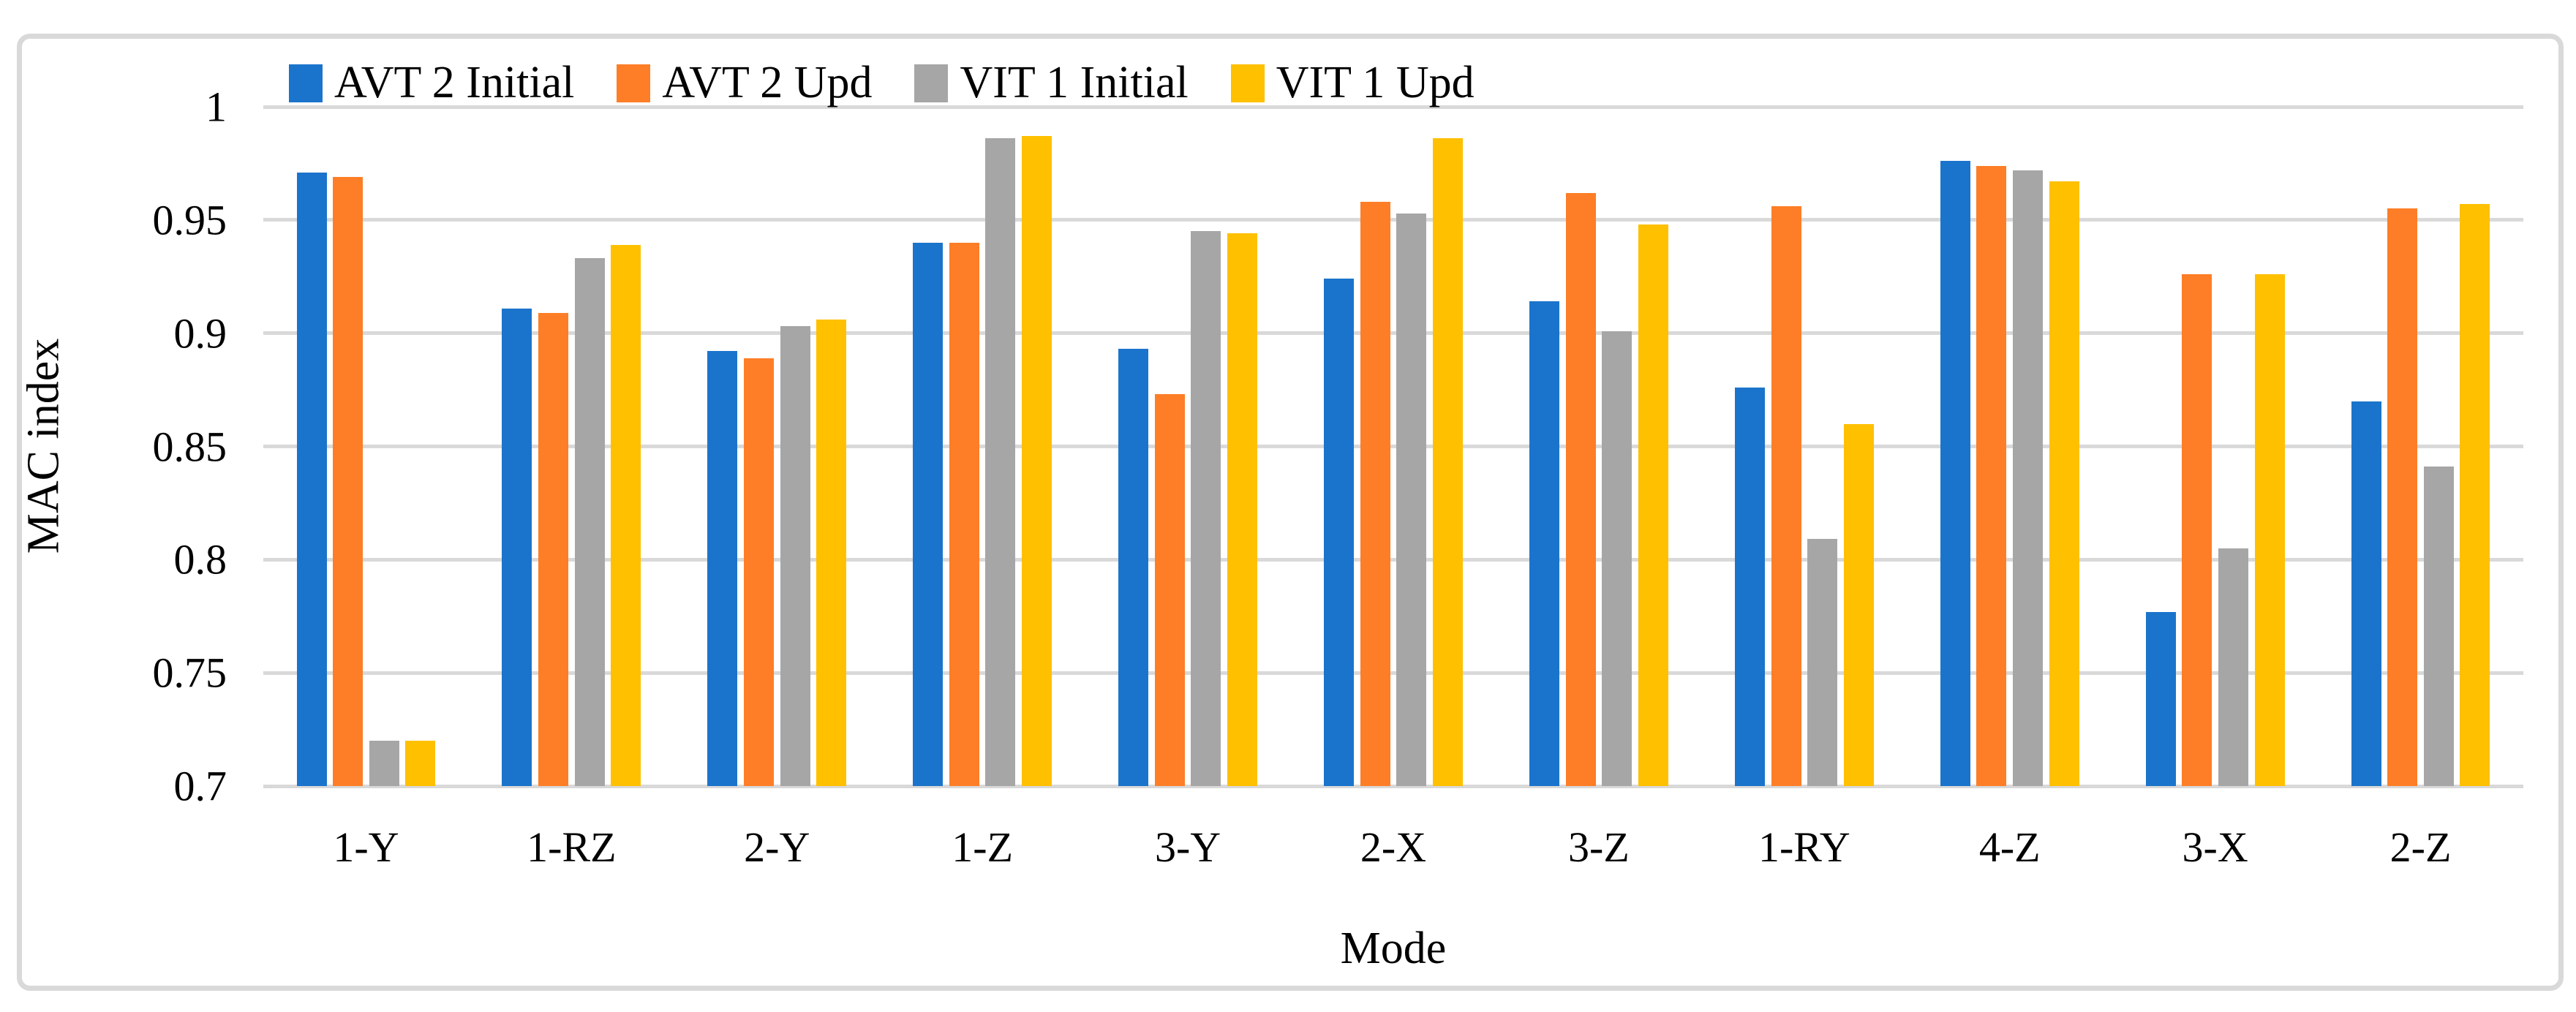  I want to click on legend-item-avt-2-upd: AVT 2 Upd, so click(744, 83).